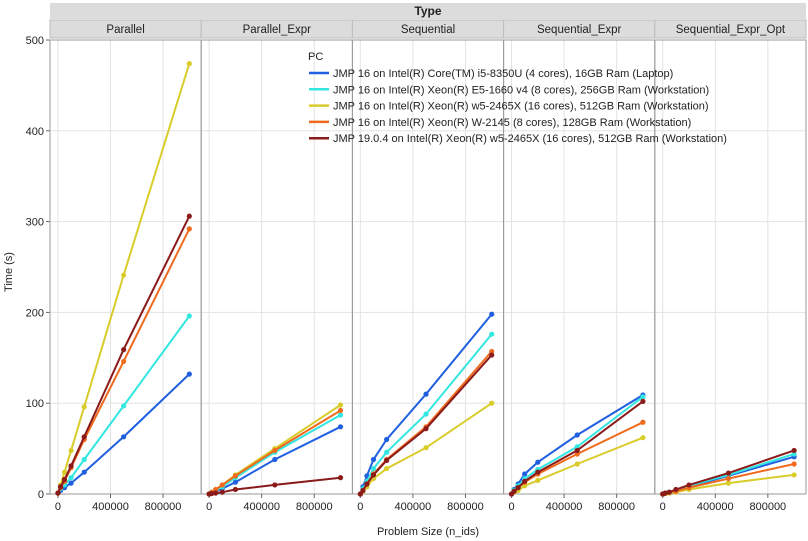 The height and width of the screenshot is (541, 808). What do you see at coordinates (35, 404) in the screenshot?
I see `y-tick-label: 100` at bounding box center [35, 404].